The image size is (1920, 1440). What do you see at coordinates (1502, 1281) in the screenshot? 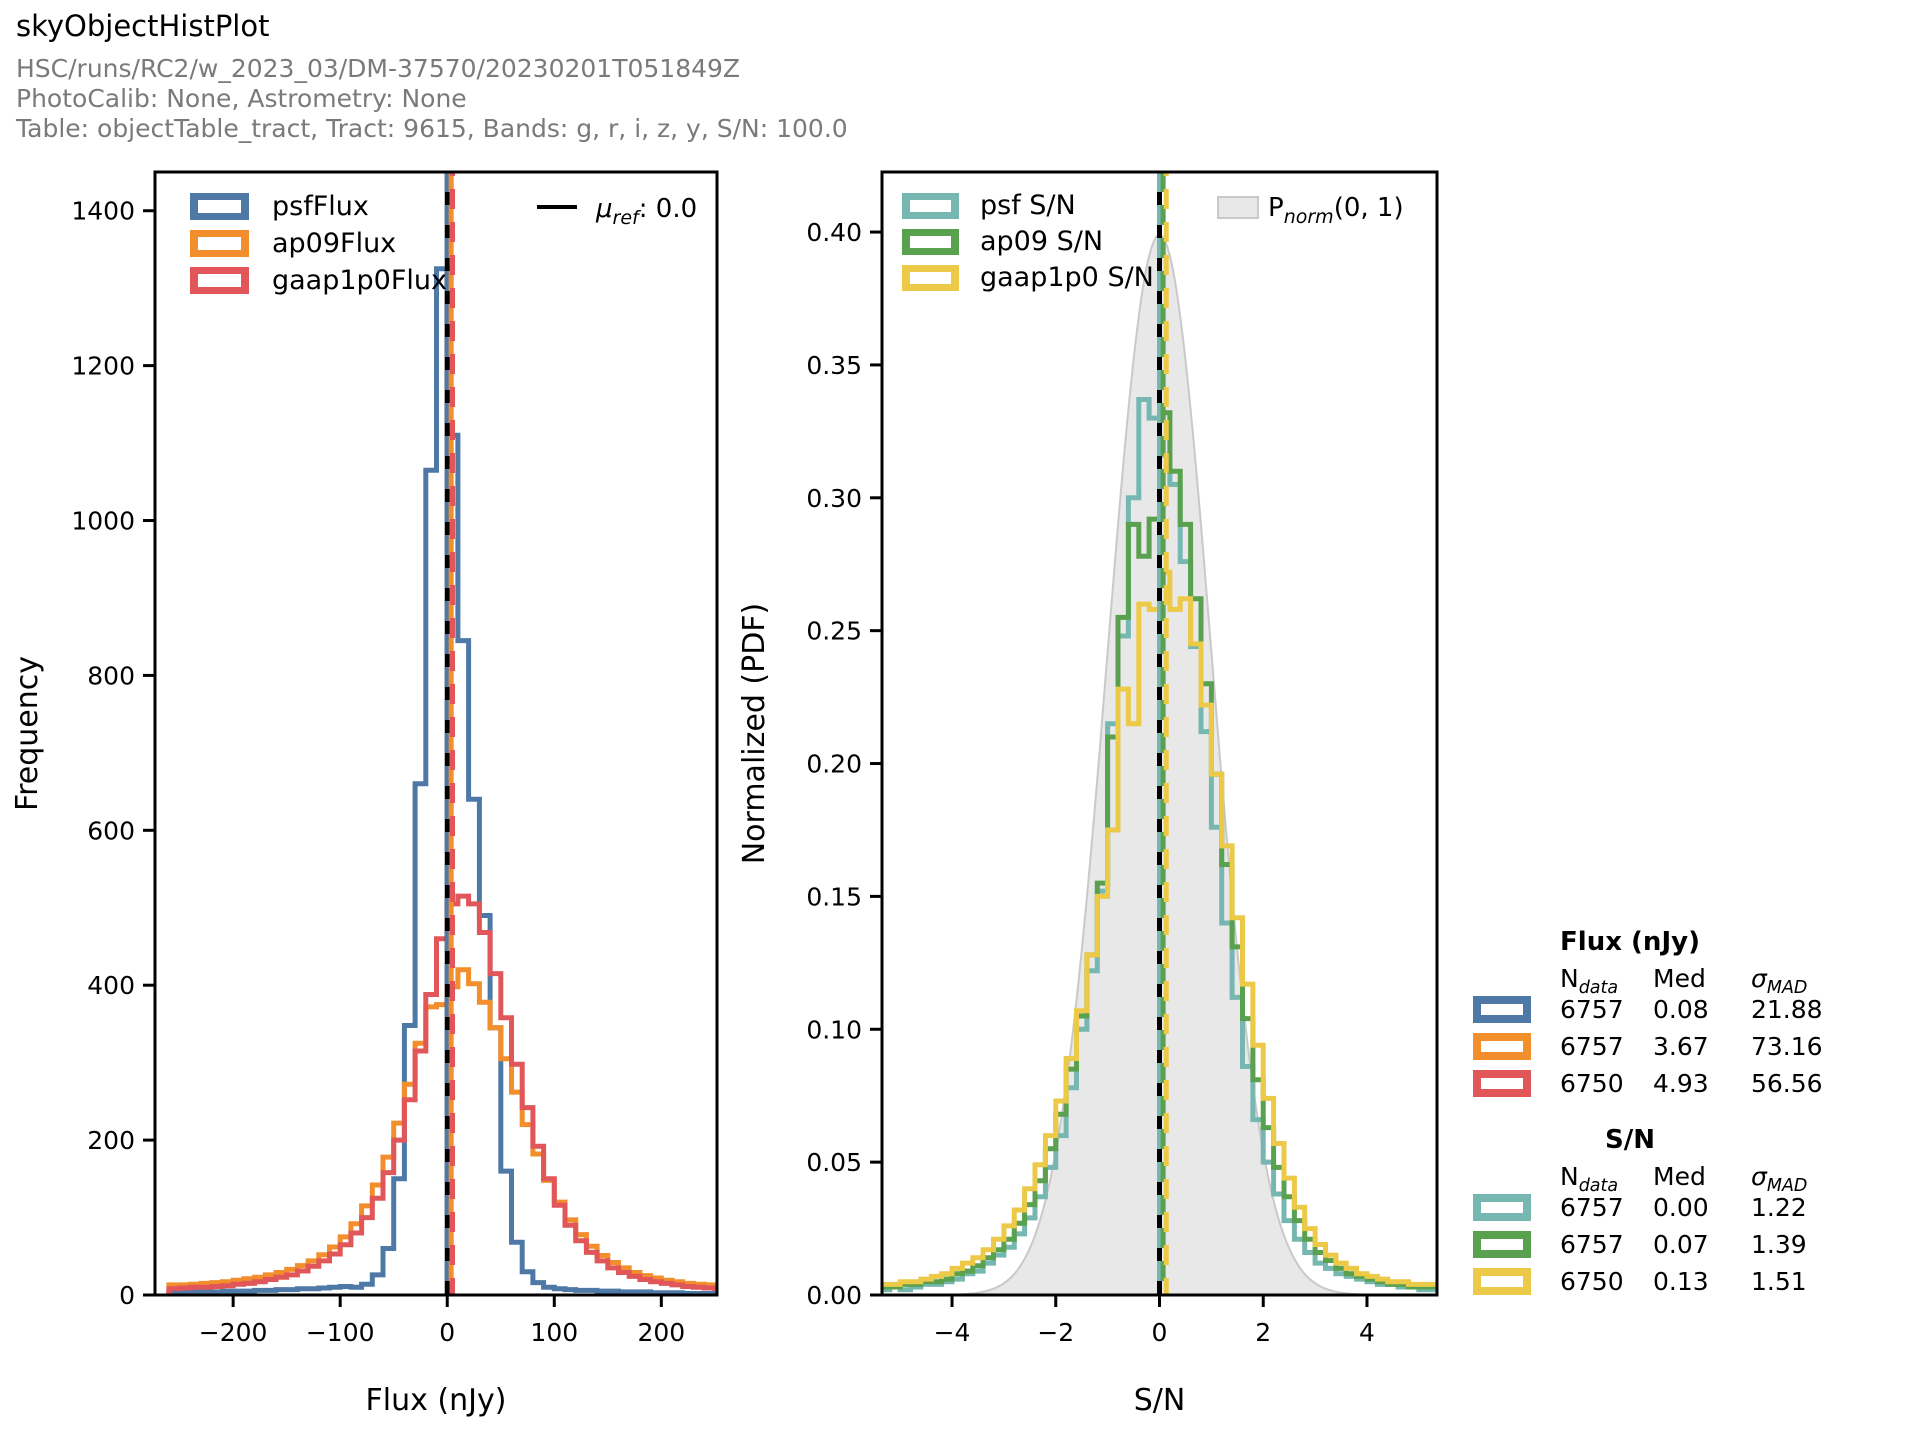
I see `stats-swatch-gaap1p0-s-n` at bounding box center [1502, 1281].